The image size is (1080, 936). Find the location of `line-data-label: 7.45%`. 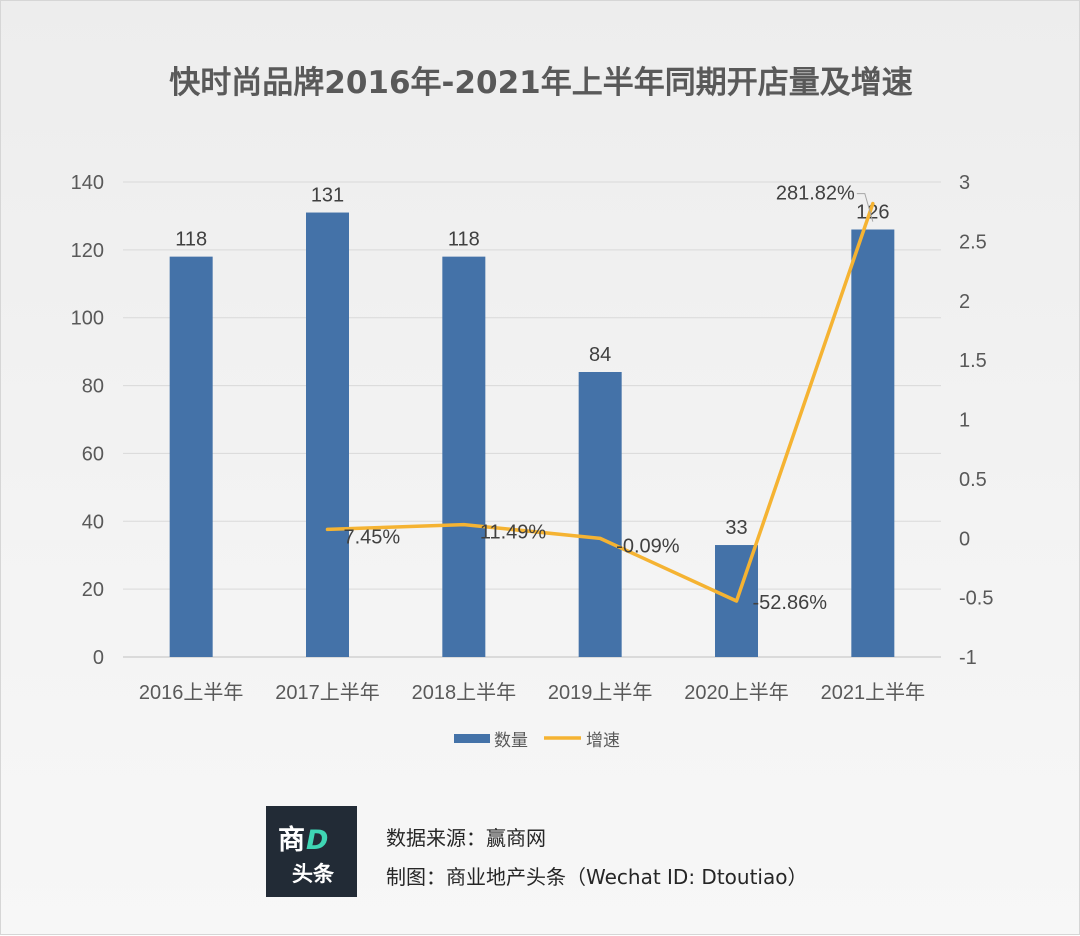

line-data-label: 7.45% is located at coordinates (372, 537).